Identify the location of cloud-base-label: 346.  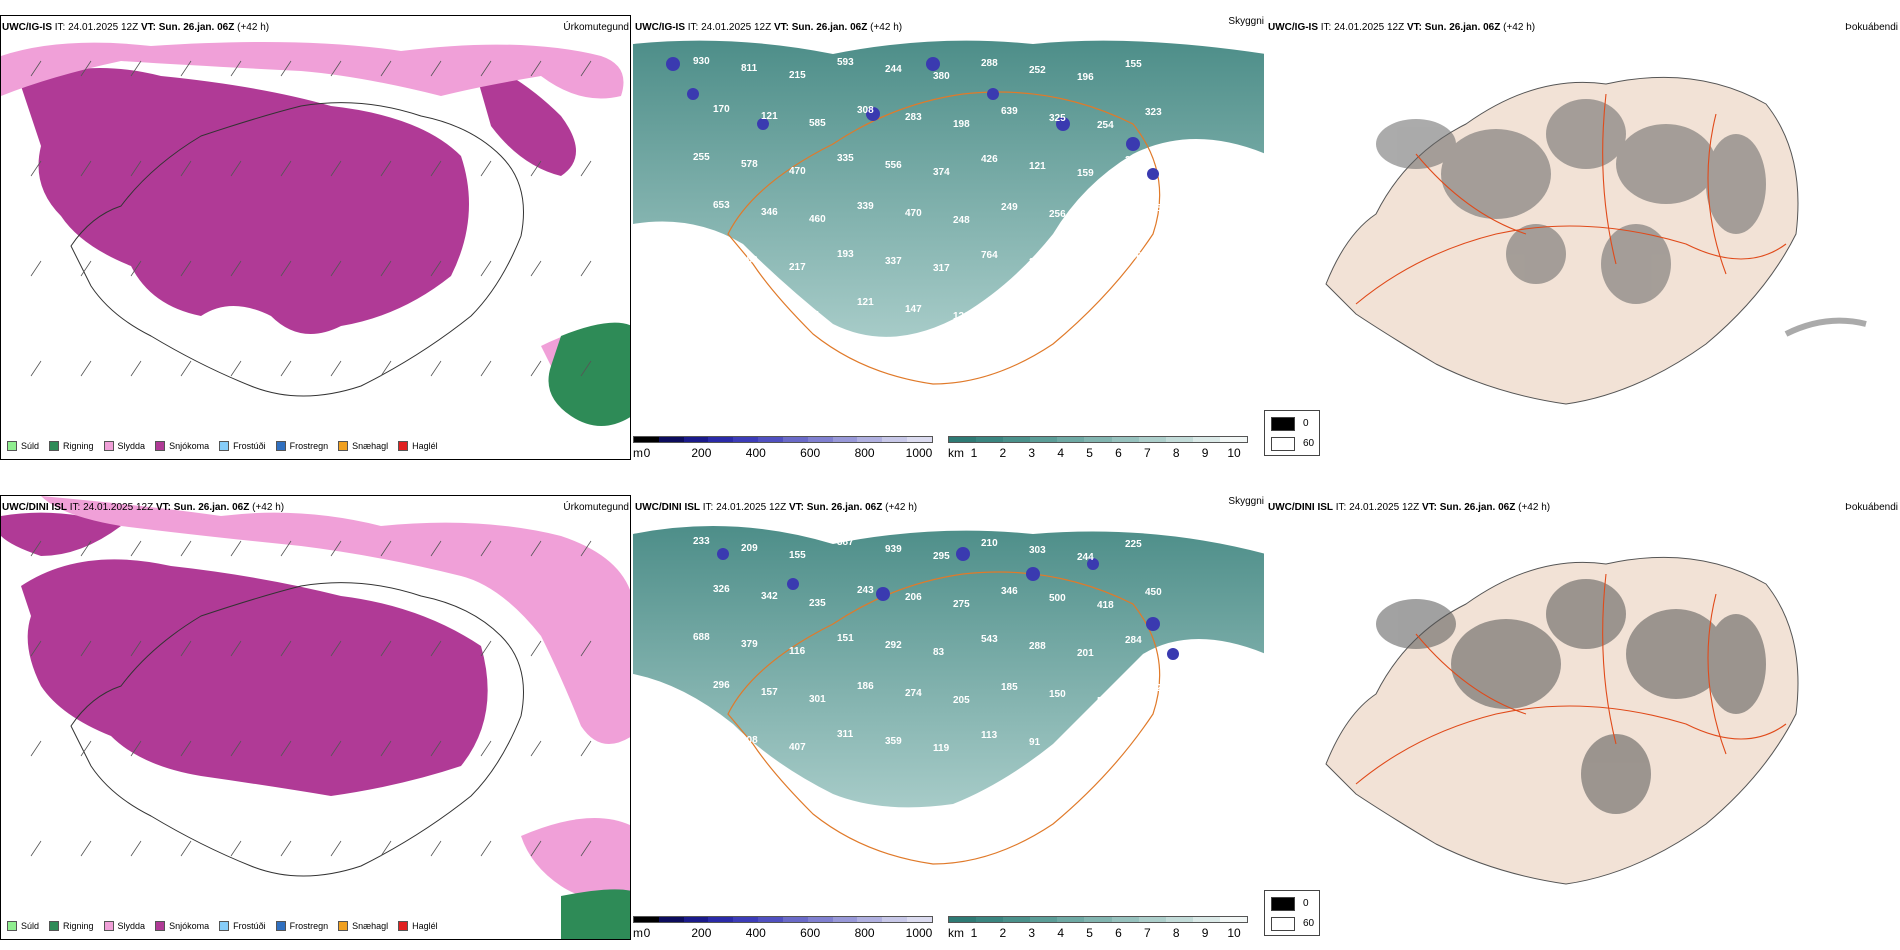
(769, 212).